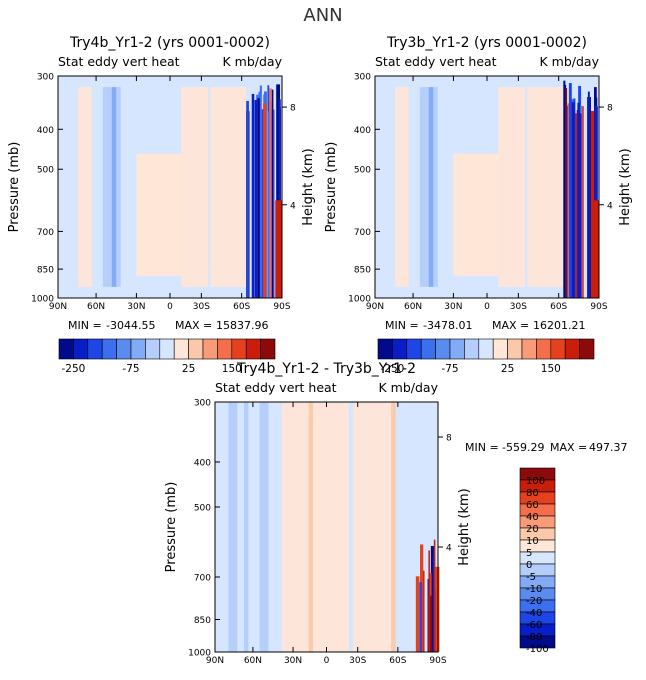  Describe the element at coordinates (486, 356) in the screenshot. I see `colorbar: -250 -75 25 150` at that location.